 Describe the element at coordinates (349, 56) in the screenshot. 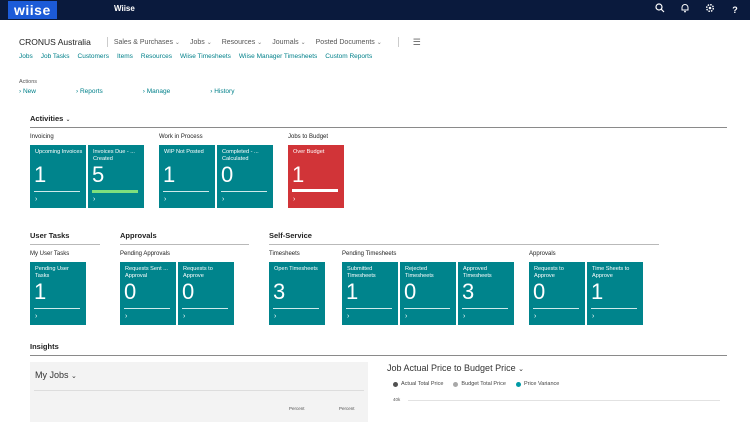

I see `link-custom-reports: Custom Reports` at that location.